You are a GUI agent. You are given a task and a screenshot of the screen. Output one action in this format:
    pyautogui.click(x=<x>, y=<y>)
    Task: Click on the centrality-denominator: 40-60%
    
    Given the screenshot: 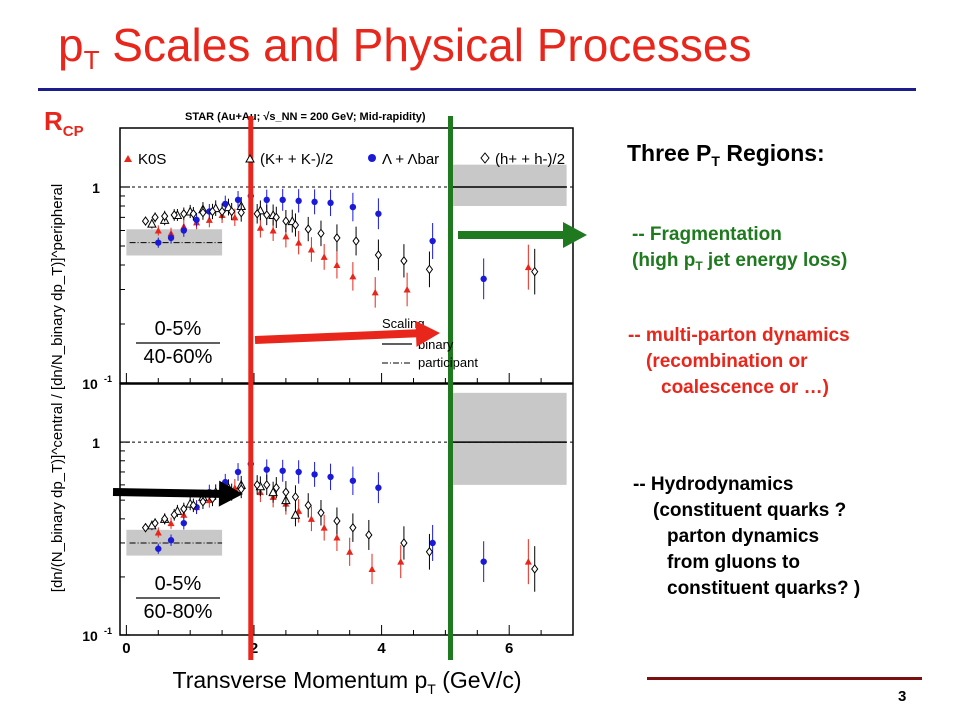 What is the action you would take?
    pyautogui.click(x=178, y=357)
    